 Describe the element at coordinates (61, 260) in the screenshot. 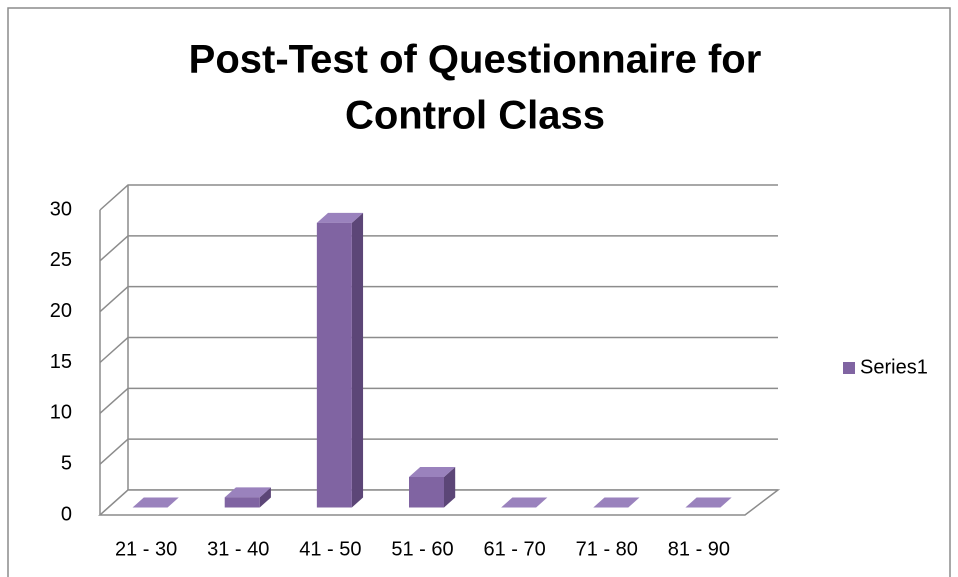

I see `y-tick-label: 25` at that location.